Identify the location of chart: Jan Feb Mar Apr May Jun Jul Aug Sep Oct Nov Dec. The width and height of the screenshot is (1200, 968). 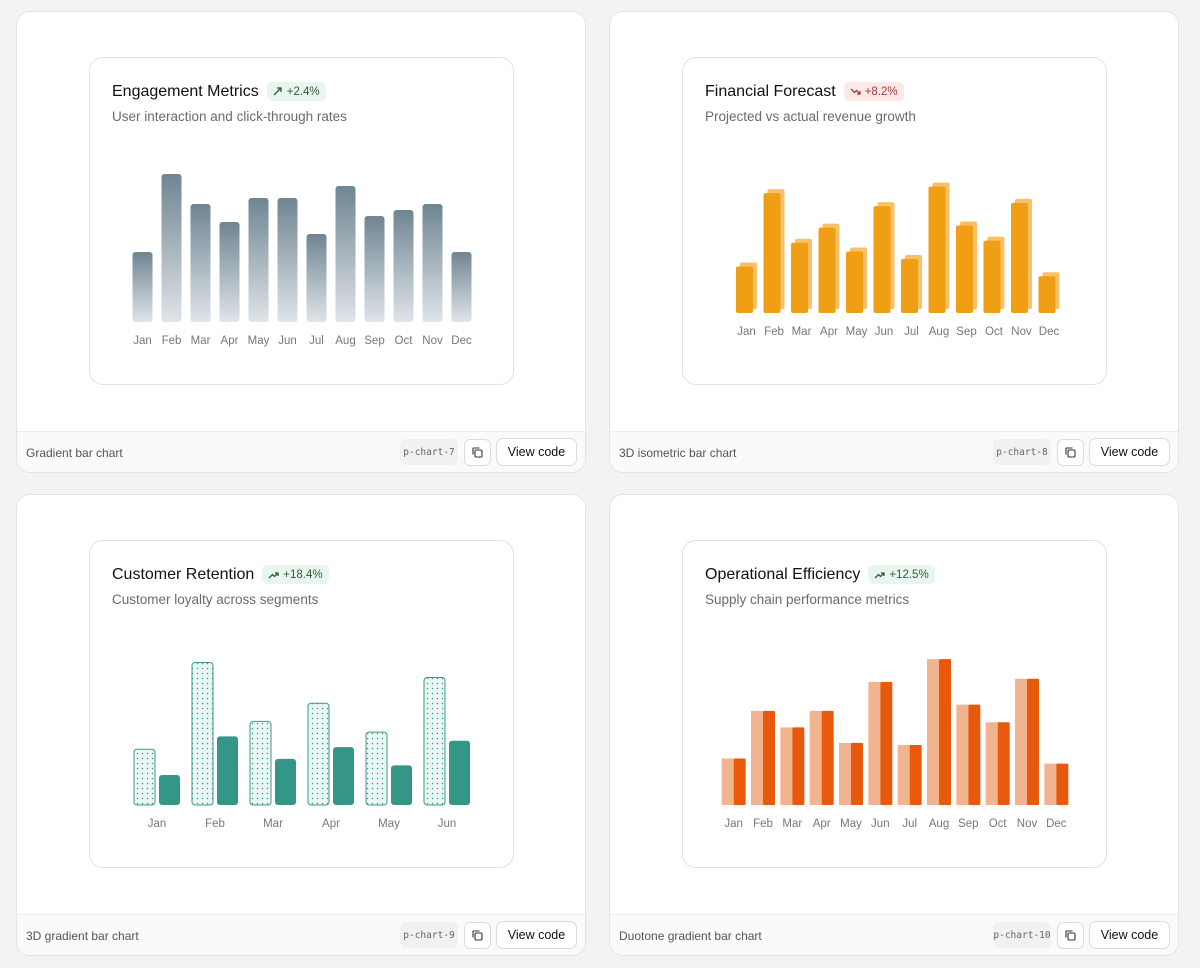
(895, 744).